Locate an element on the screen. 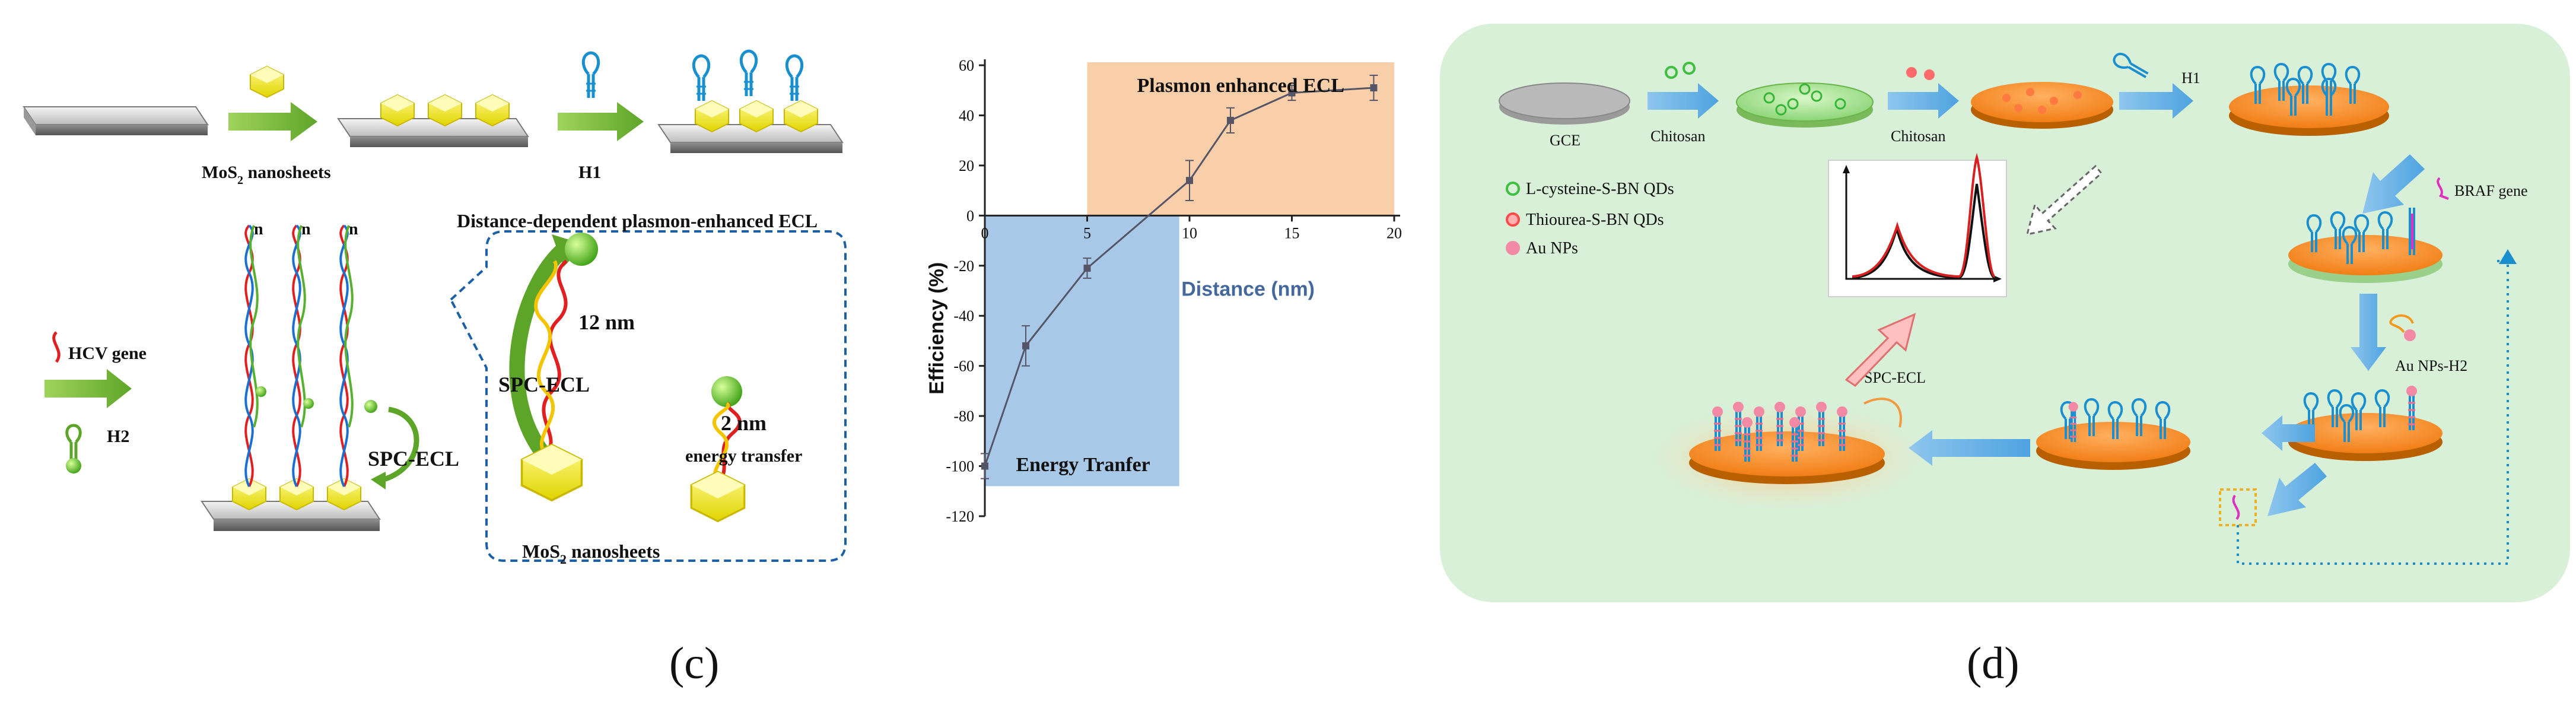 This screenshot has height=712, width=2576. label-chitosan-2: Chitosan is located at coordinates (1918, 136).